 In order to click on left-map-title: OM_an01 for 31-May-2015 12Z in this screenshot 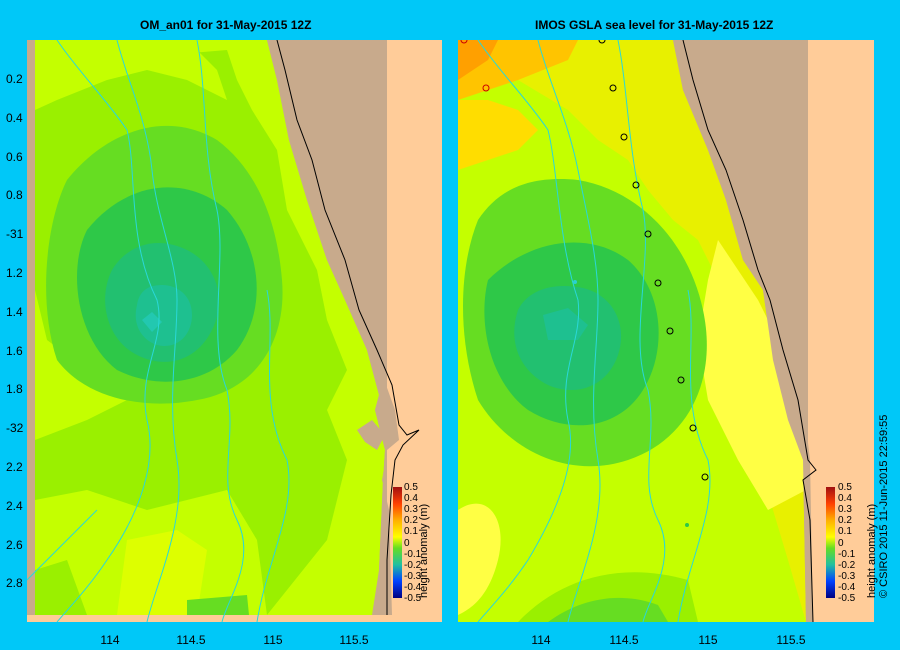, I will do `click(226, 25)`.